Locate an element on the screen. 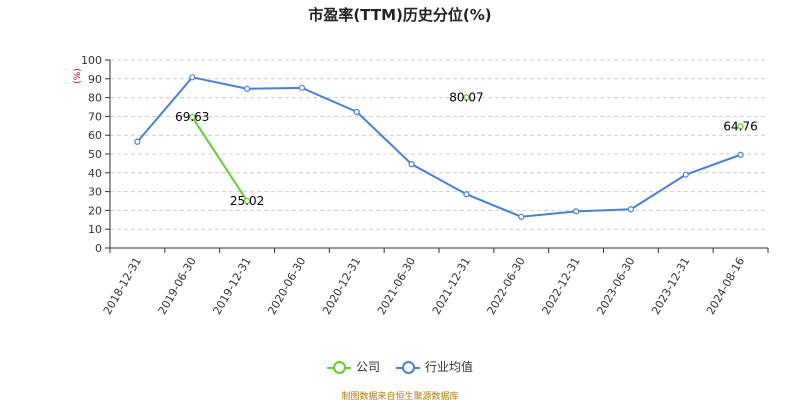 The width and height of the screenshot is (800, 402). y-axis-label: (%) is located at coordinates (78, 76).